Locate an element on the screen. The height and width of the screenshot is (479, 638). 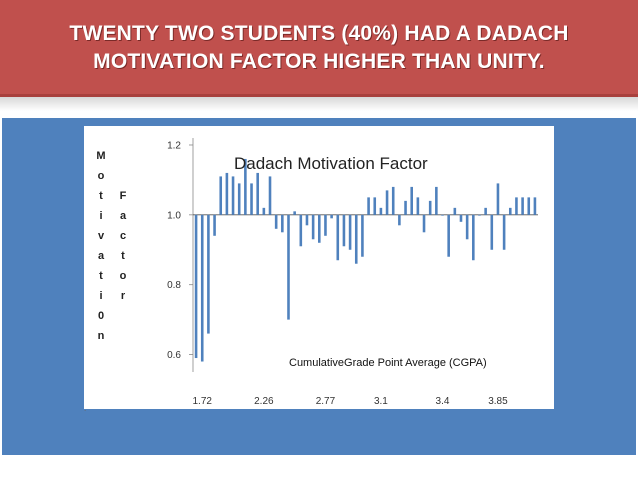
x-tick-label: 3.1 is located at coordinates (381, 401).